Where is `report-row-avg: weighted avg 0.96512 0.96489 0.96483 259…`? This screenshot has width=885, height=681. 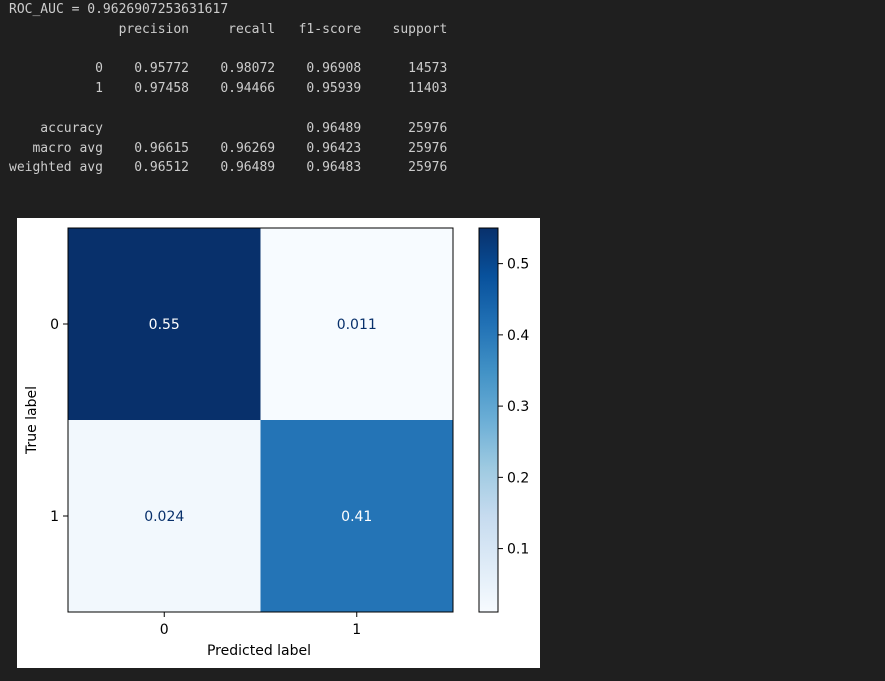
report-row-avg: weighted avg 0.96512 0.96489 0.96483 259… is located at coordinates (228, 168).